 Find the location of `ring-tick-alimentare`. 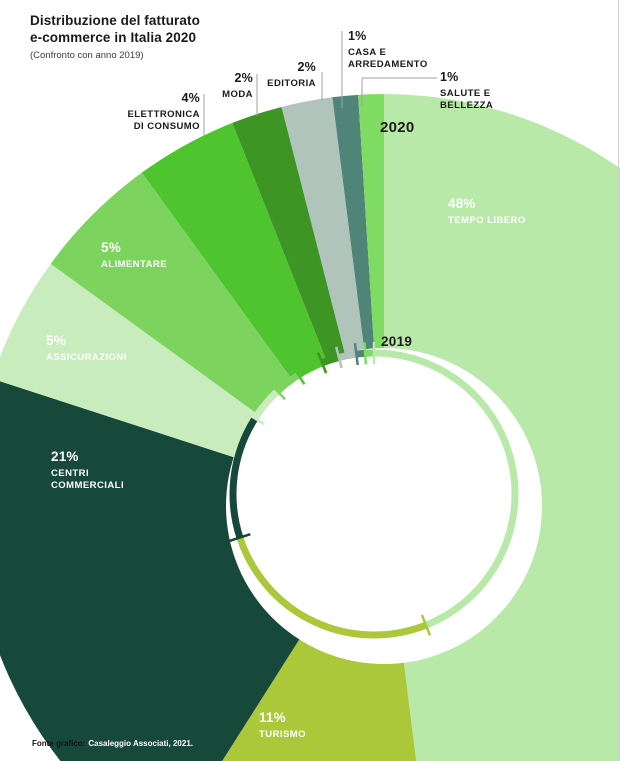

ring-tick-alimentare is located at coordinates (277, 391).